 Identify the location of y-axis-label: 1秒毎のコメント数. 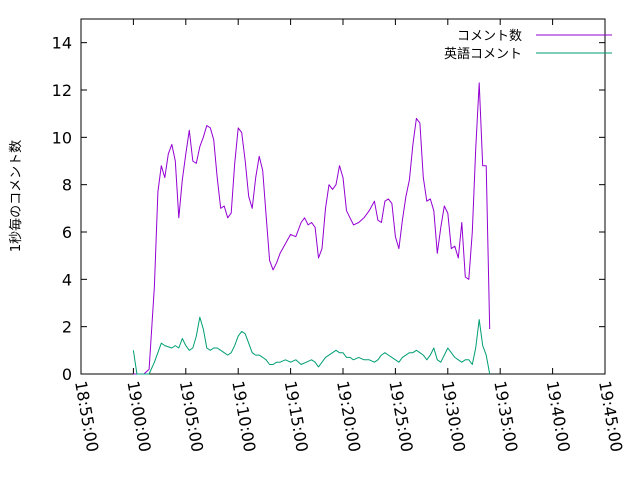
(16, 196).